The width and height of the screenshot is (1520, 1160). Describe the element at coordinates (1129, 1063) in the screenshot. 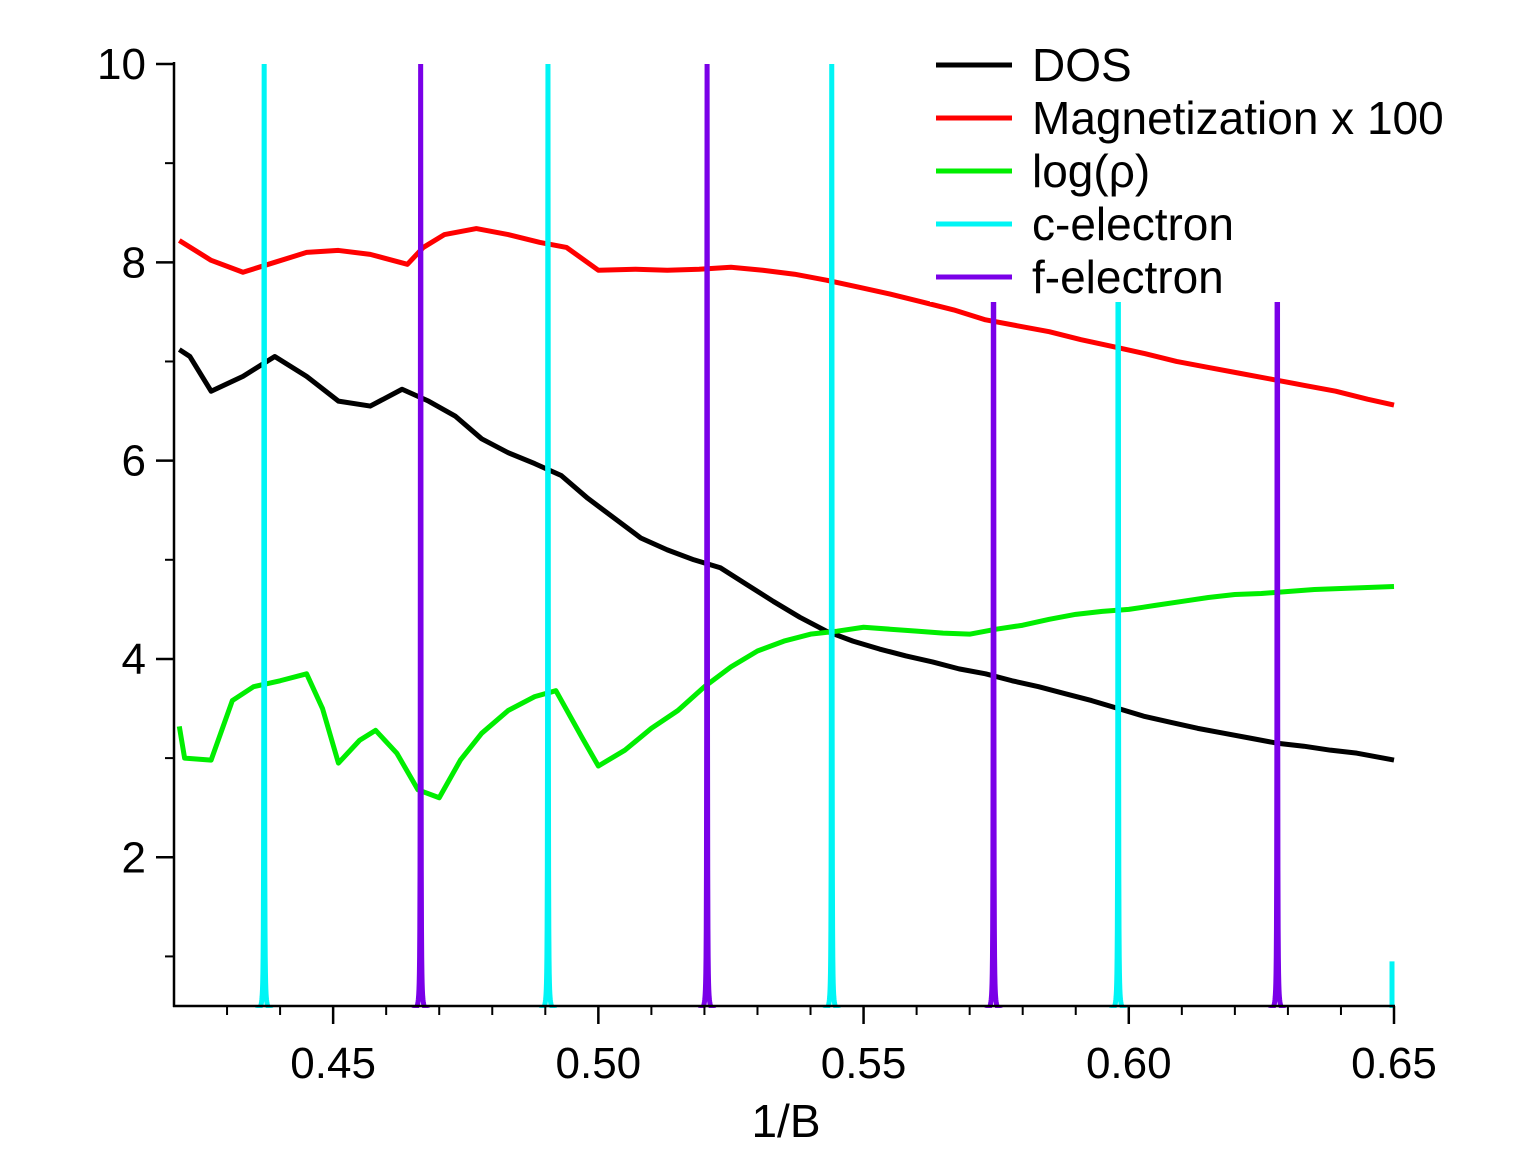

I see `x-tick-label: 0.60` at that location.